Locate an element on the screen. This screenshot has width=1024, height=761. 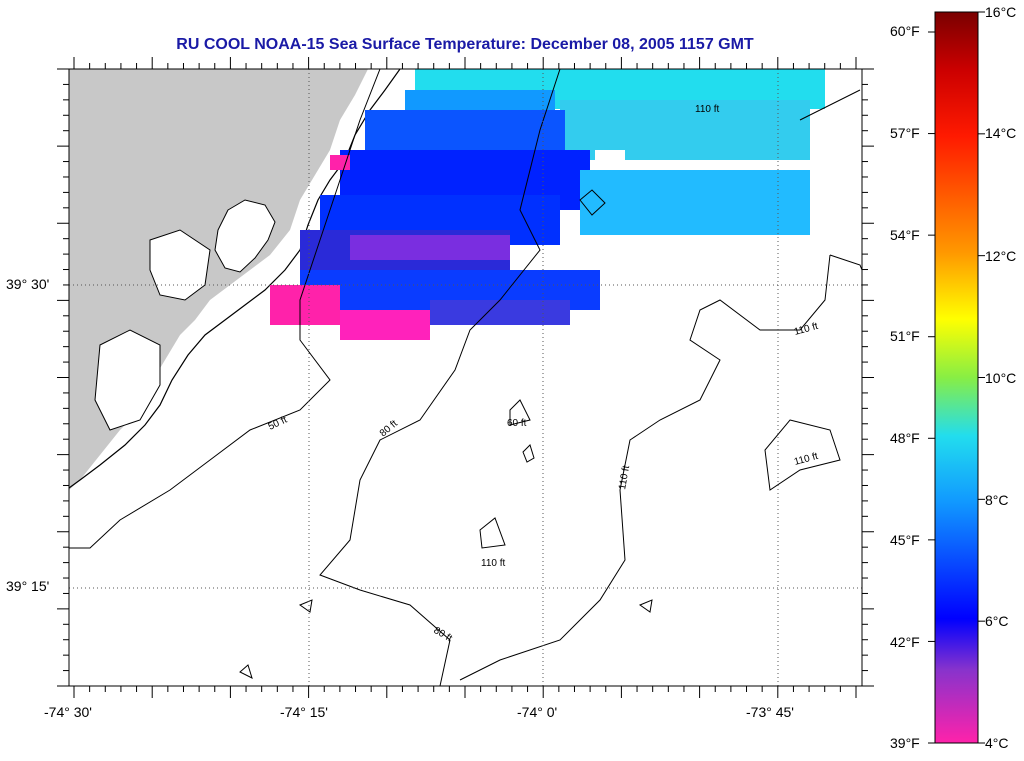
contour-label-110-e: 110 ft is located at coordinates (707, 109).